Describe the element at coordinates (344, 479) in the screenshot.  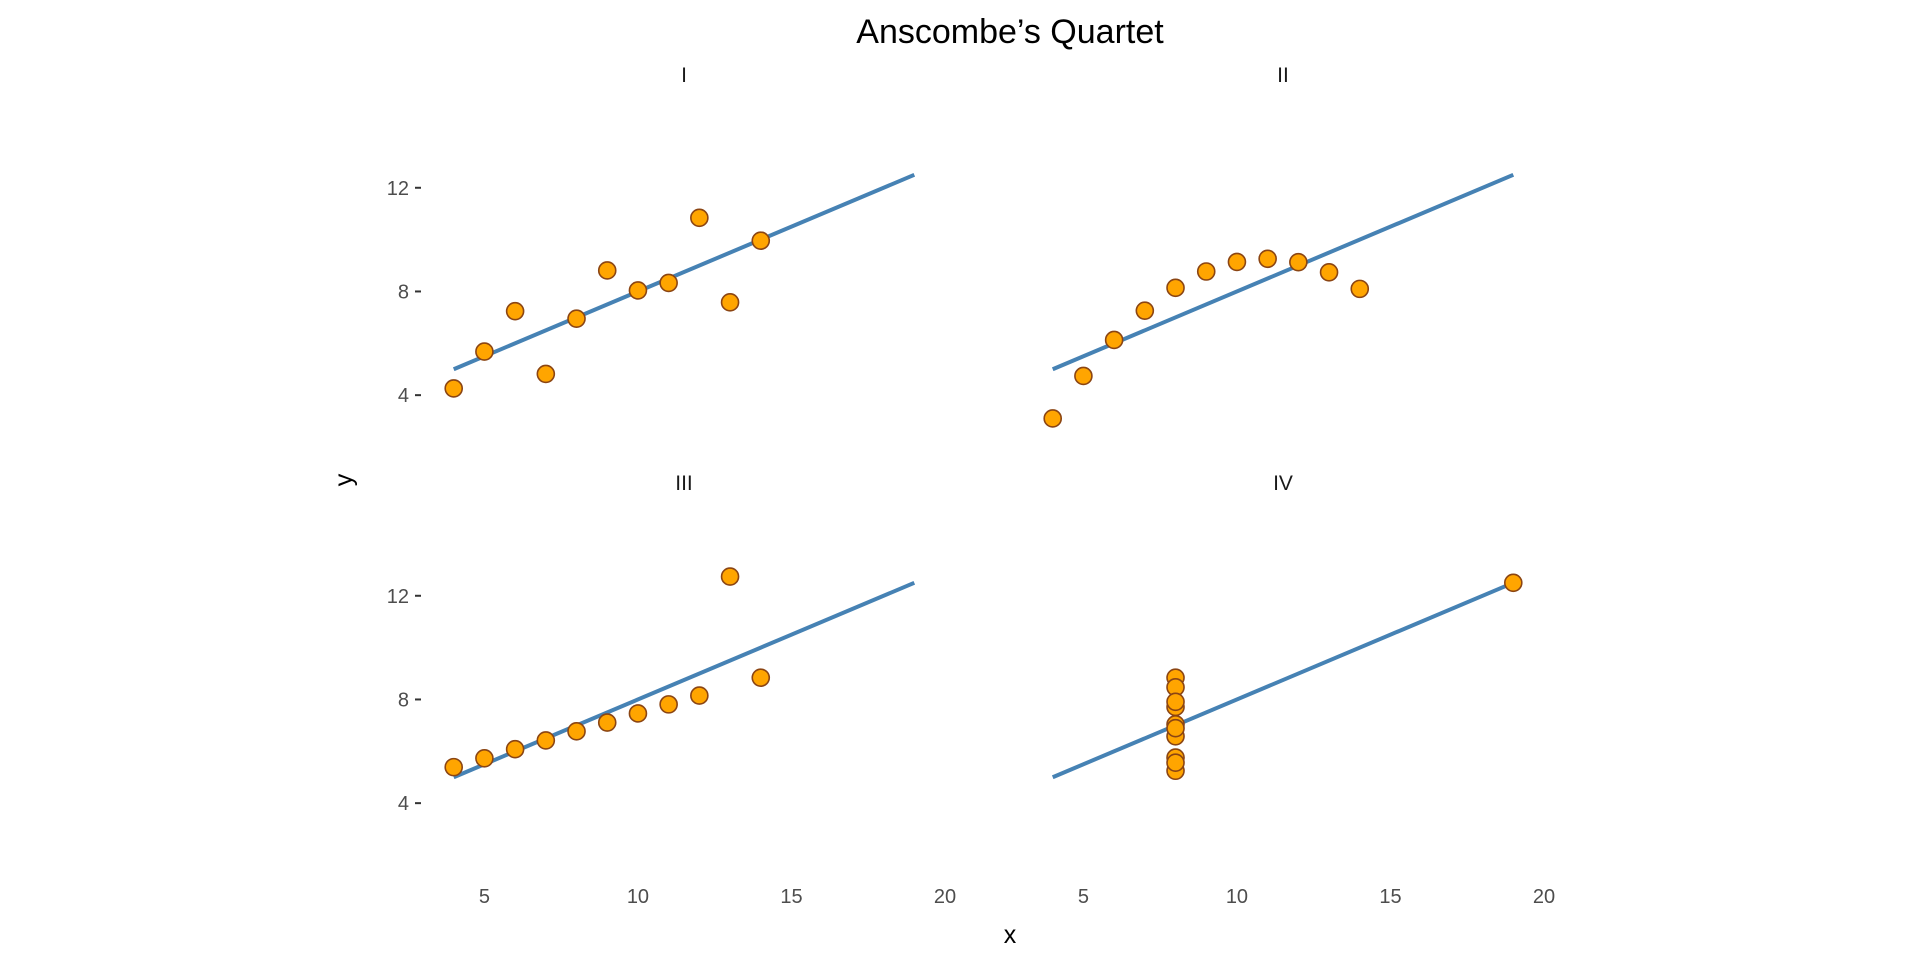
I see `y-axis-label: y` at that location.